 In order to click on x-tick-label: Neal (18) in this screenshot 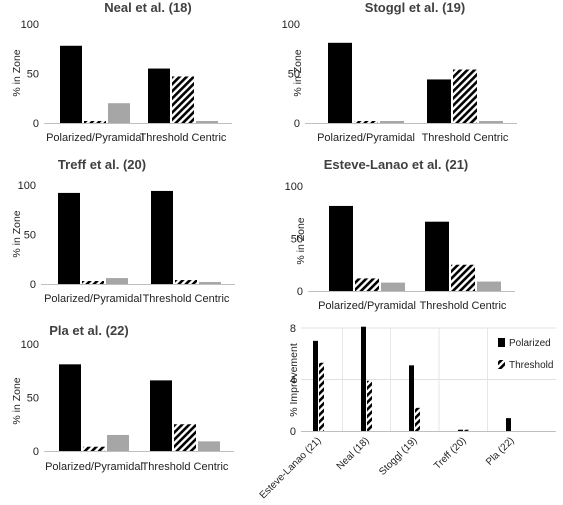, I will do `click(353, 453)`.